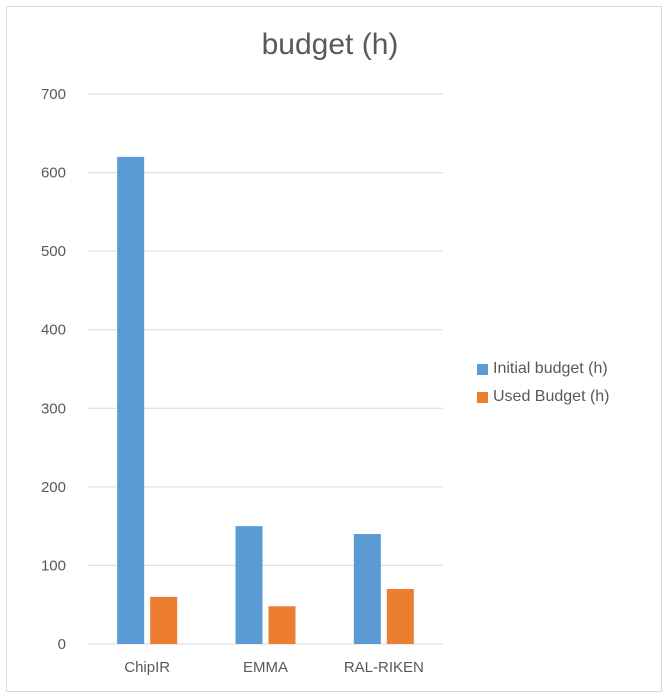  I want to click on legend-item-initial-budget: Initial budget (h), so click(543, 369).